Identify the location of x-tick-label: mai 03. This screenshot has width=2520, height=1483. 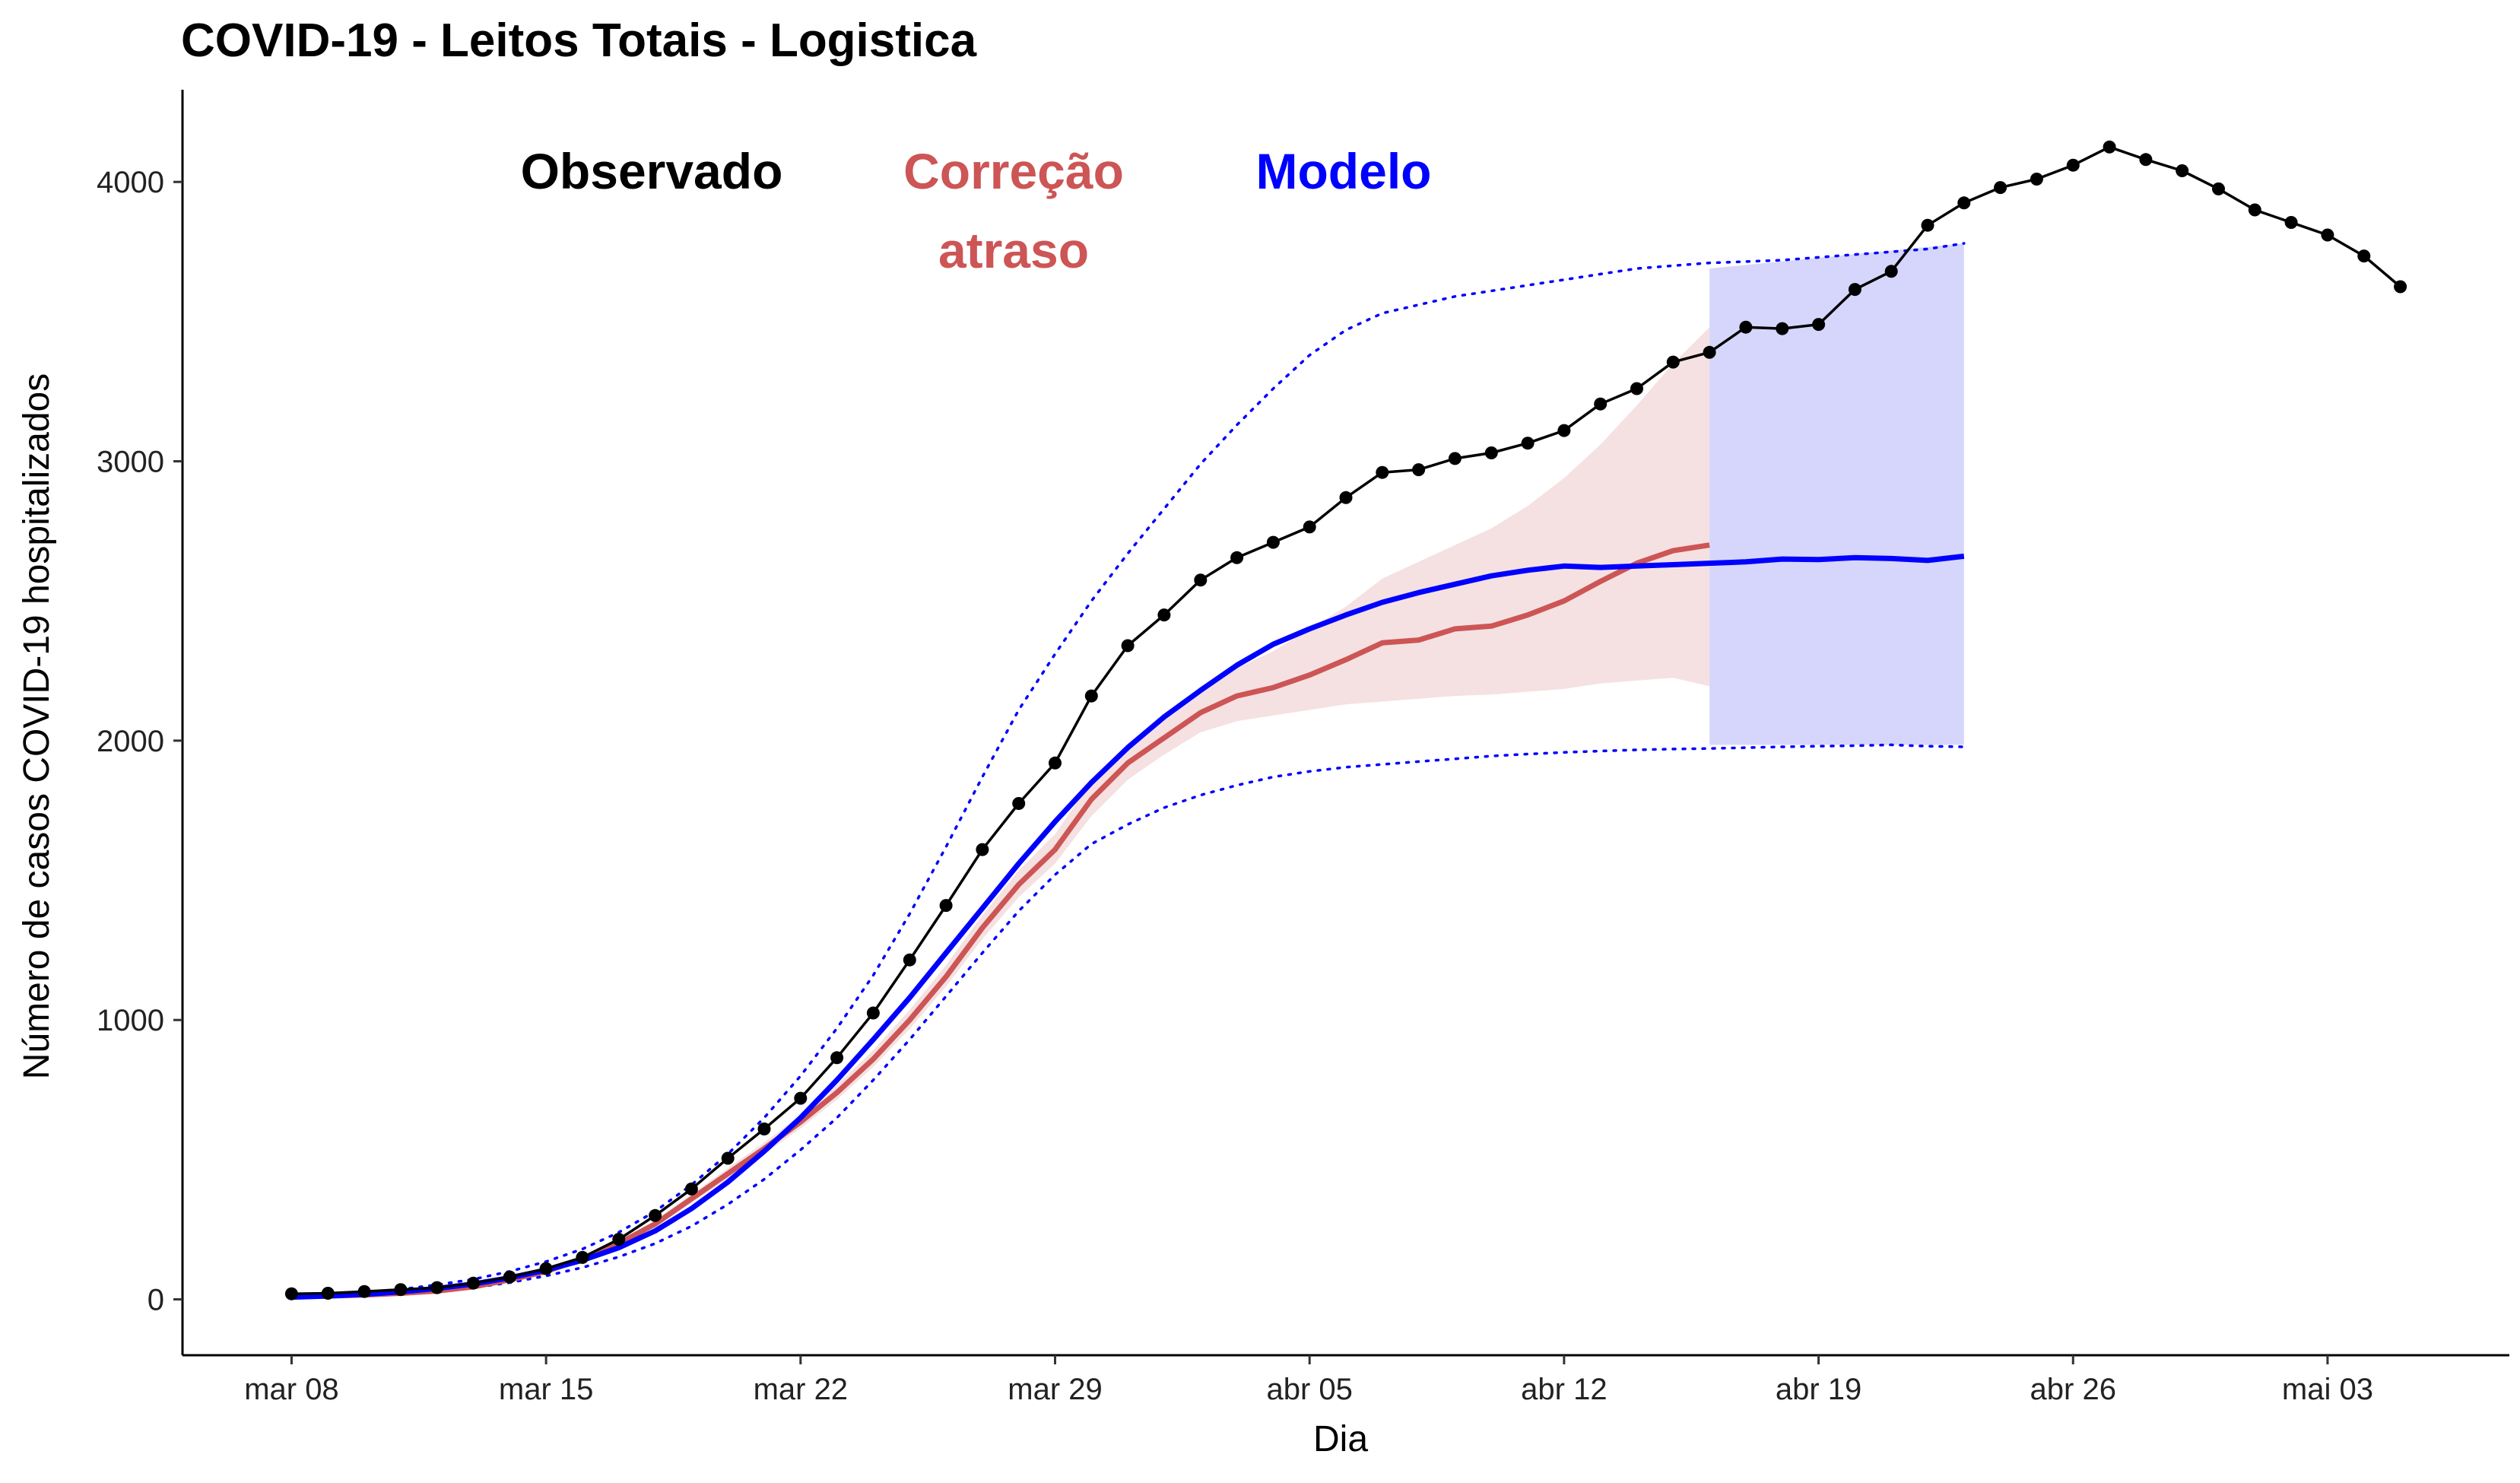
(2327, 1389).